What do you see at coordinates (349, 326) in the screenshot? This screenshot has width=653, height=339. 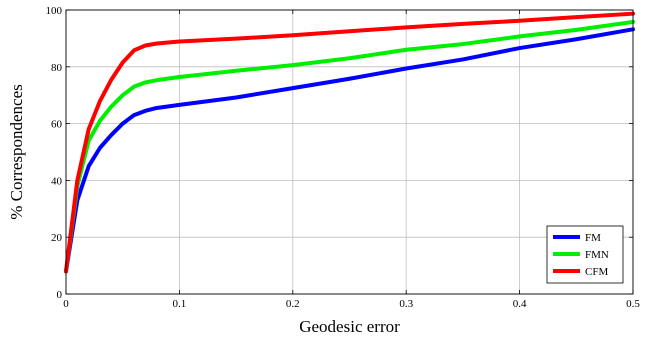 I see `x-axis-title: Geodesic error` at bounding box center [349, 326].